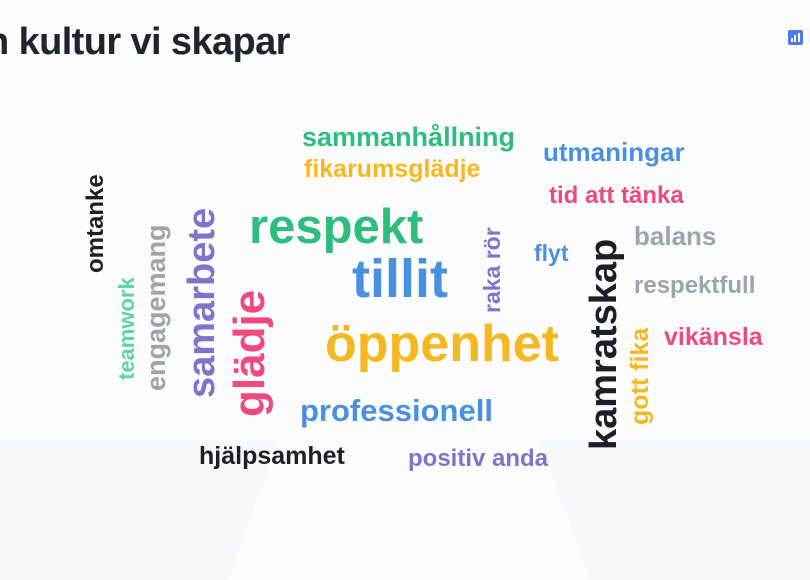 The width and height of the screenshot is (810, 580). What do you see at coordinates (675, 236) in the screenshot?
I see `word-cloud-item: balans` at bounding box center [675, 236].